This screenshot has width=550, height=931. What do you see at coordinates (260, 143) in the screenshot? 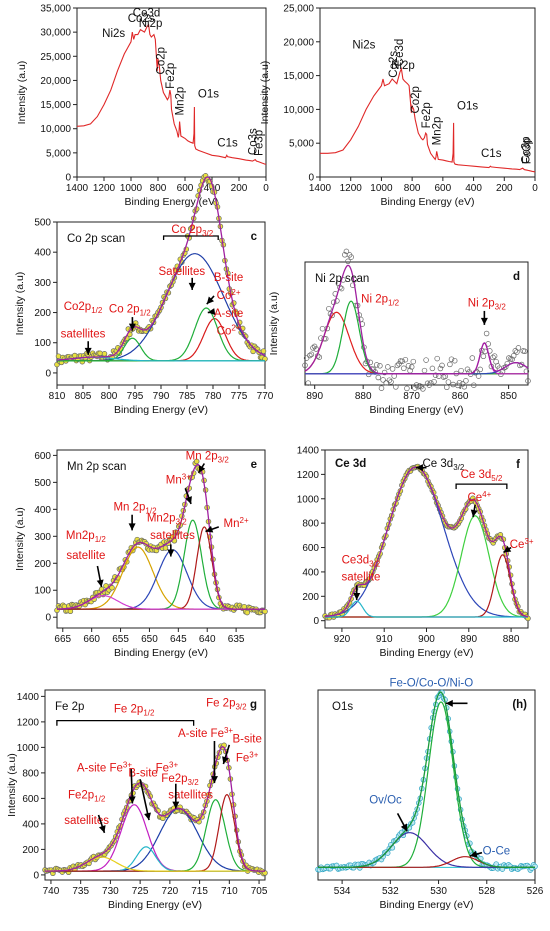
I see `peak-label-fe3p: Fe3p` at bounding box center [260, 143].